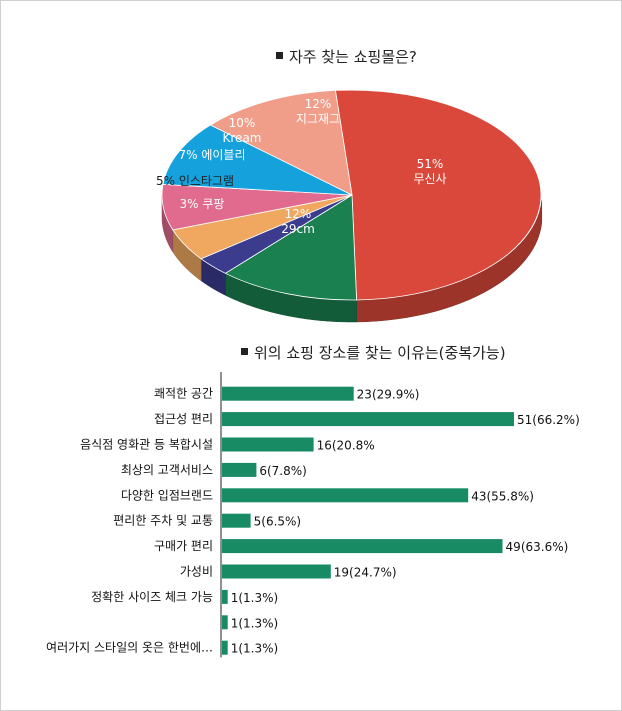 This screenshot has width=622, height=711. What do you see at coordinates (183, 546) in the screenshot?
I see `bar-category-label: 구매가 편리` at bounding box center [183, 546].